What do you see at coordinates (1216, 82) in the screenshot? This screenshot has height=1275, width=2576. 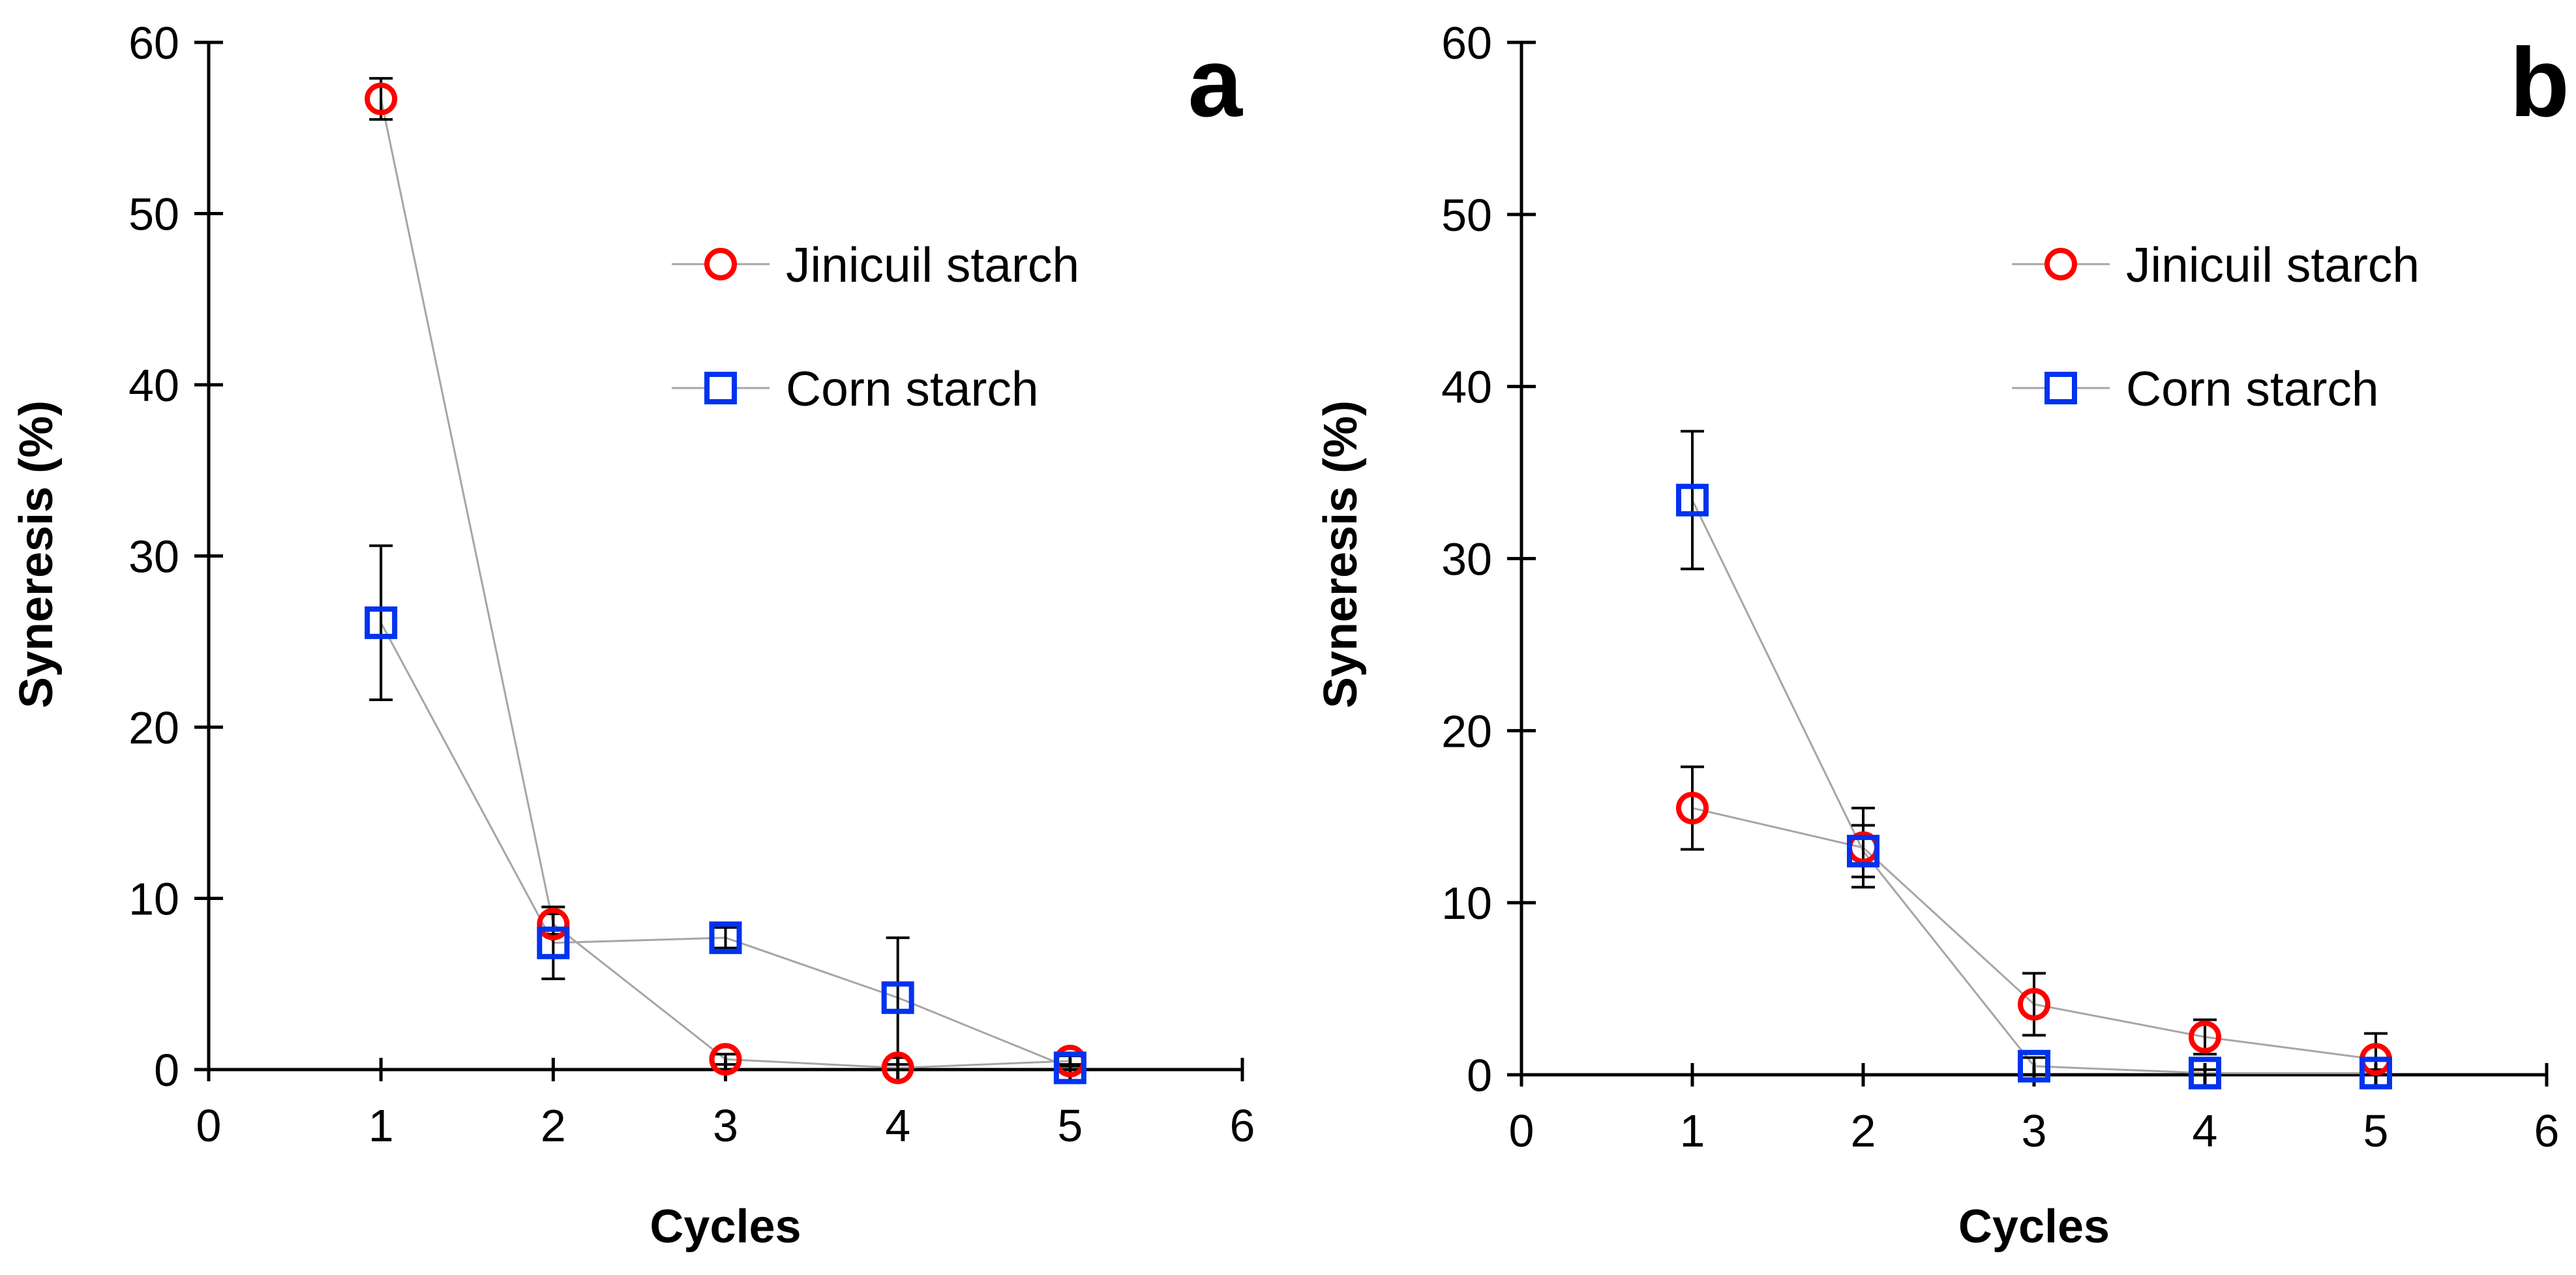 I see `panel-label: a` at bounding box center [1216, 82].